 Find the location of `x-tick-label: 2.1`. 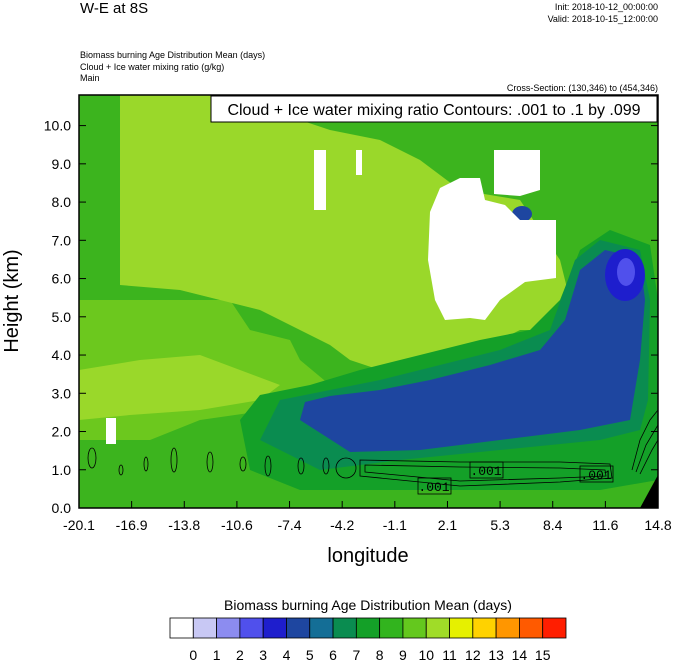

x-tick-label: 2.1 is located at coordinates (448, 525).